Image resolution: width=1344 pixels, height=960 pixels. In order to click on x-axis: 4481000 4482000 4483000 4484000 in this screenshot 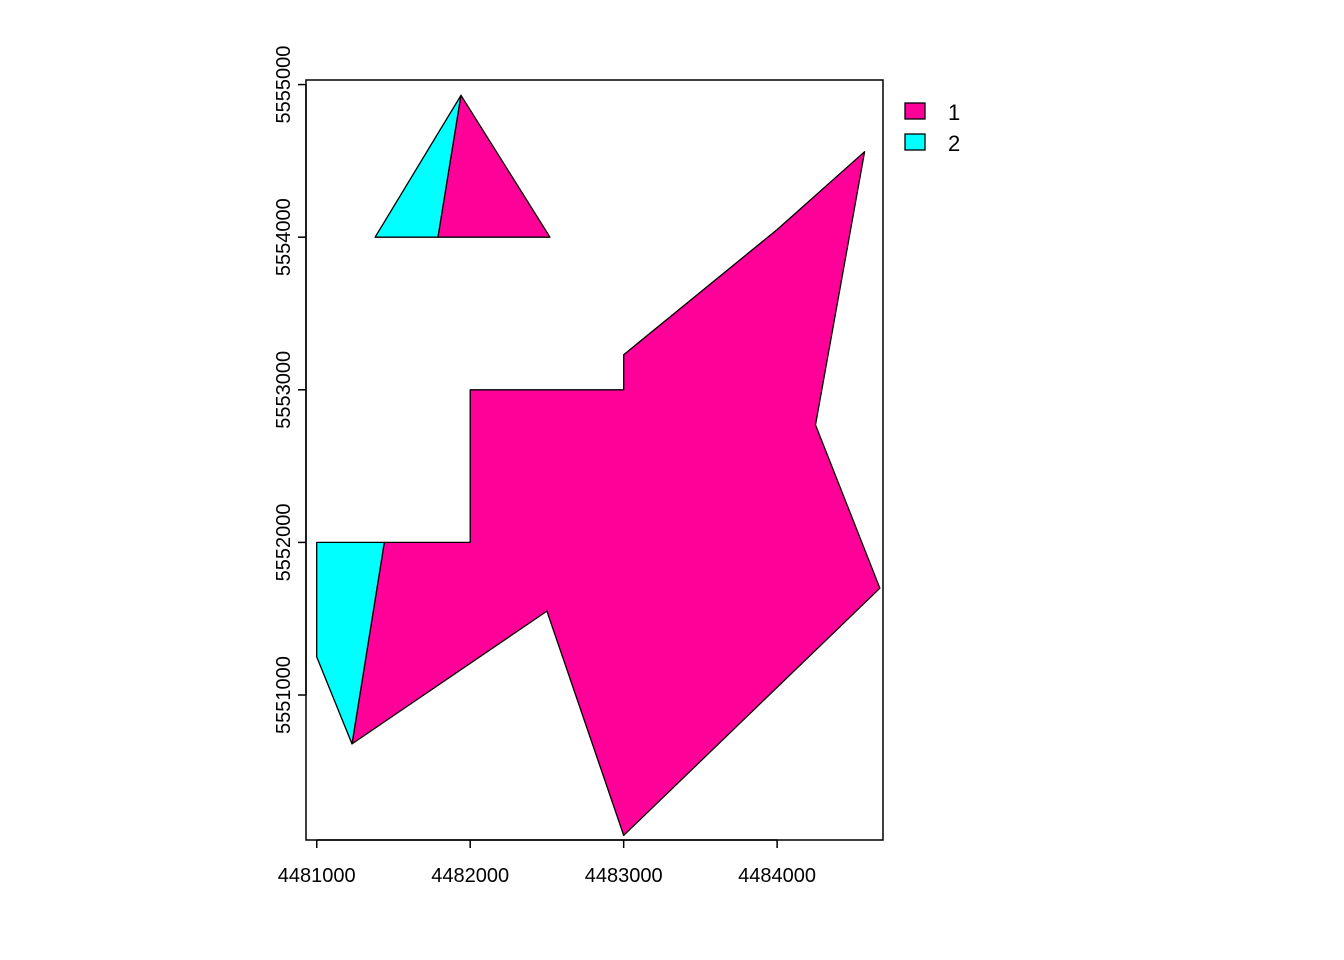, I will do `click(547, 863)`.